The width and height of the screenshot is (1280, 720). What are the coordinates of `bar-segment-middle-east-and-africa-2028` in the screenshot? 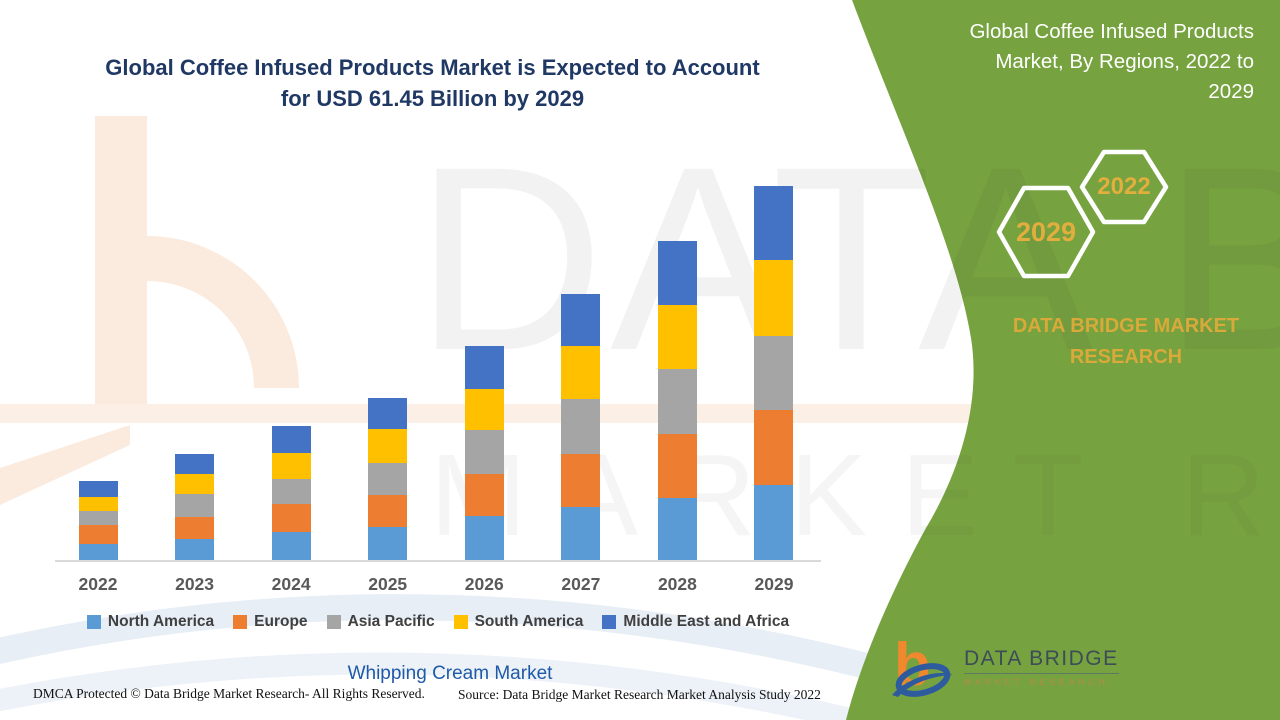 It's located at (677, 272).